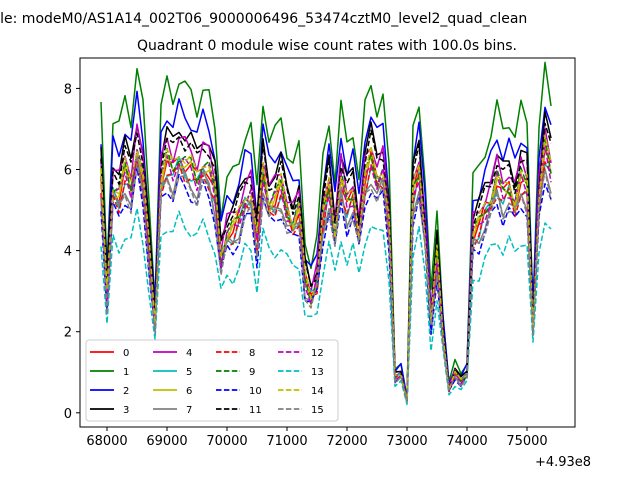  Describe the element at coordinates (106, 441) in the screenshot. I see `x-tick-label: 68000` at that location.